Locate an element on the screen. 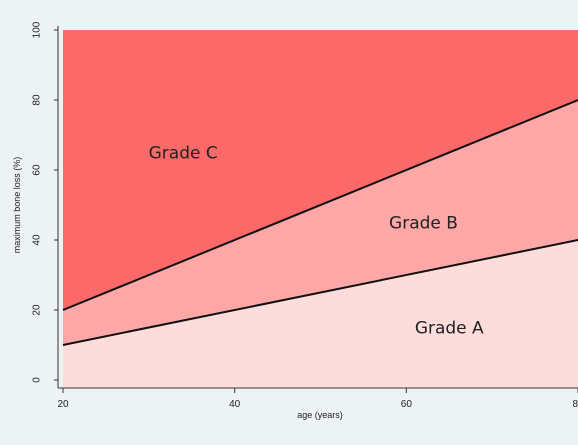 This screenshot has width=578, height=445. region-label-grade-c: Grade C is located at coordinates (183, 153).